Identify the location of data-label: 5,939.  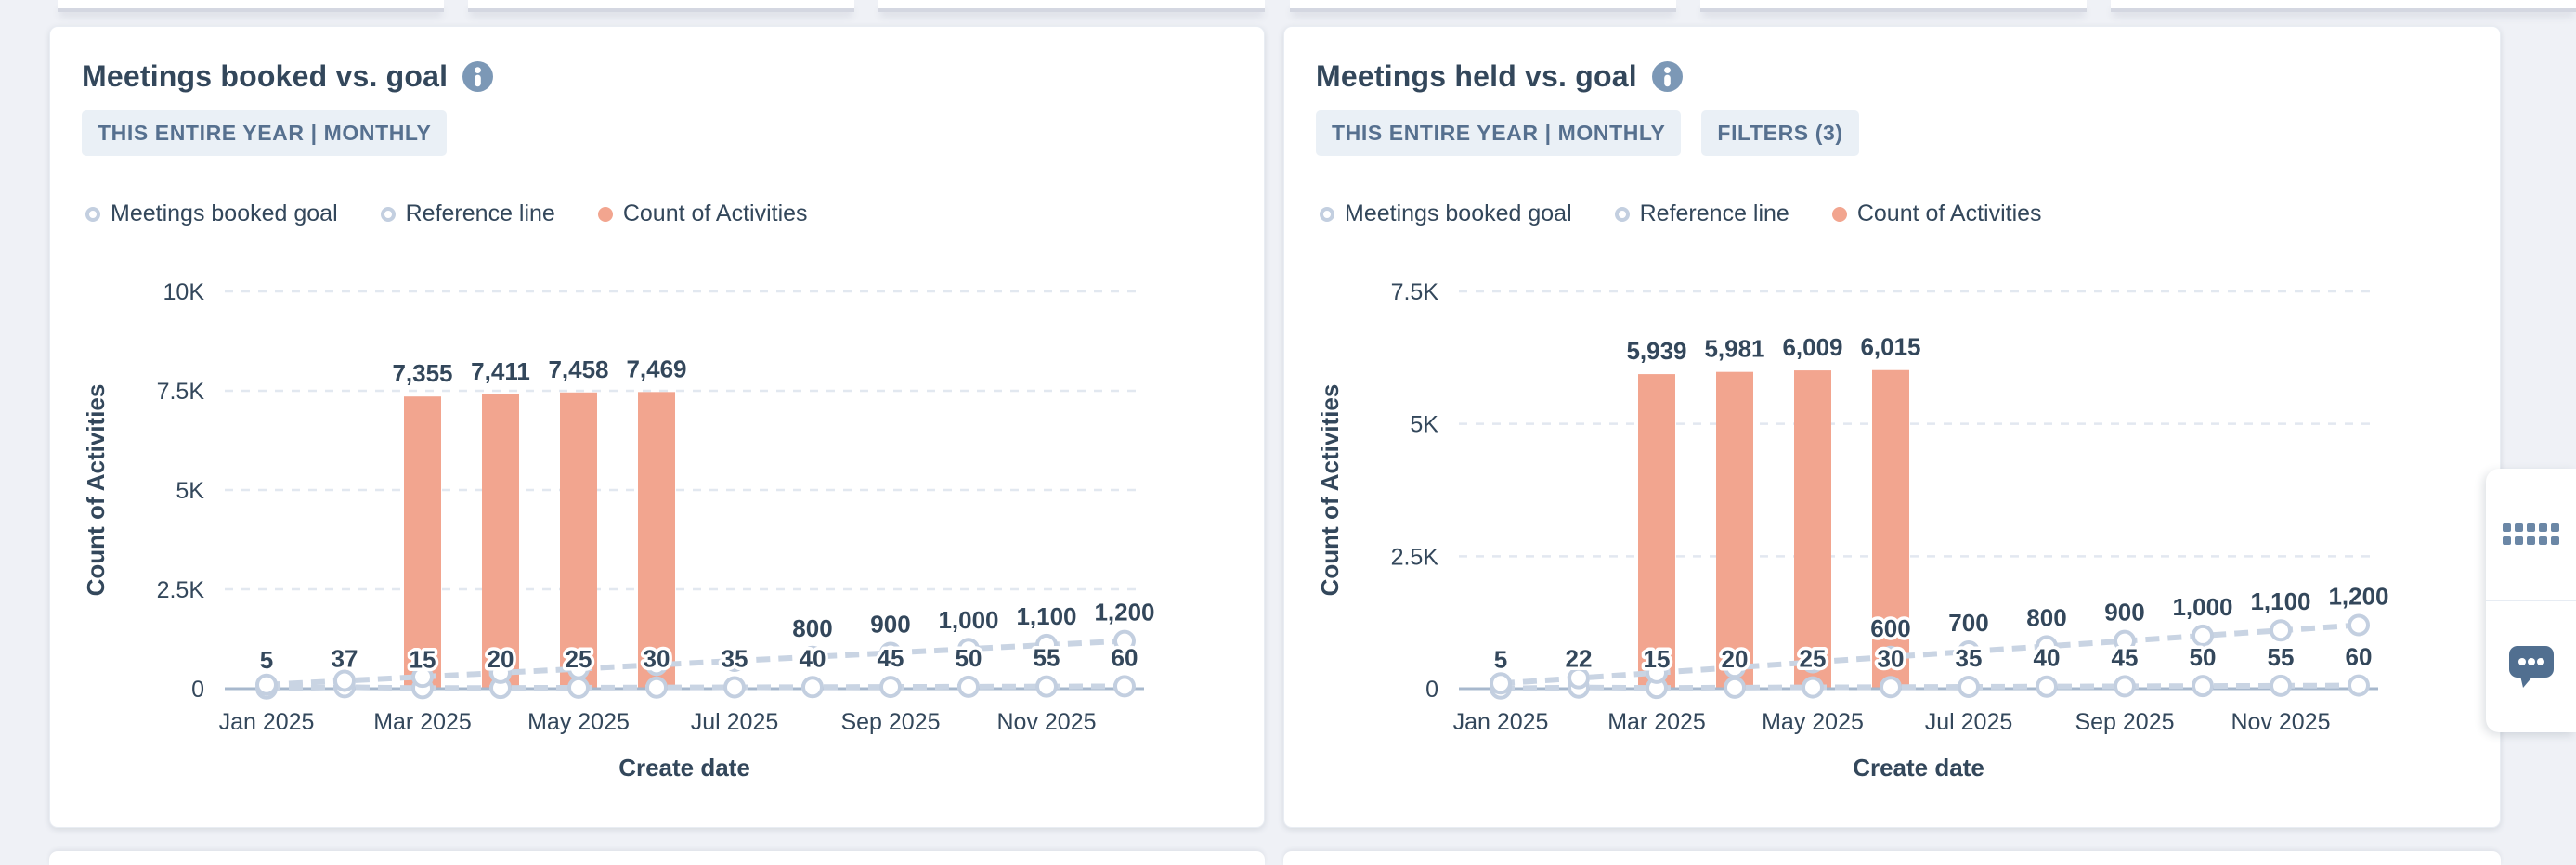
(1656, 351).